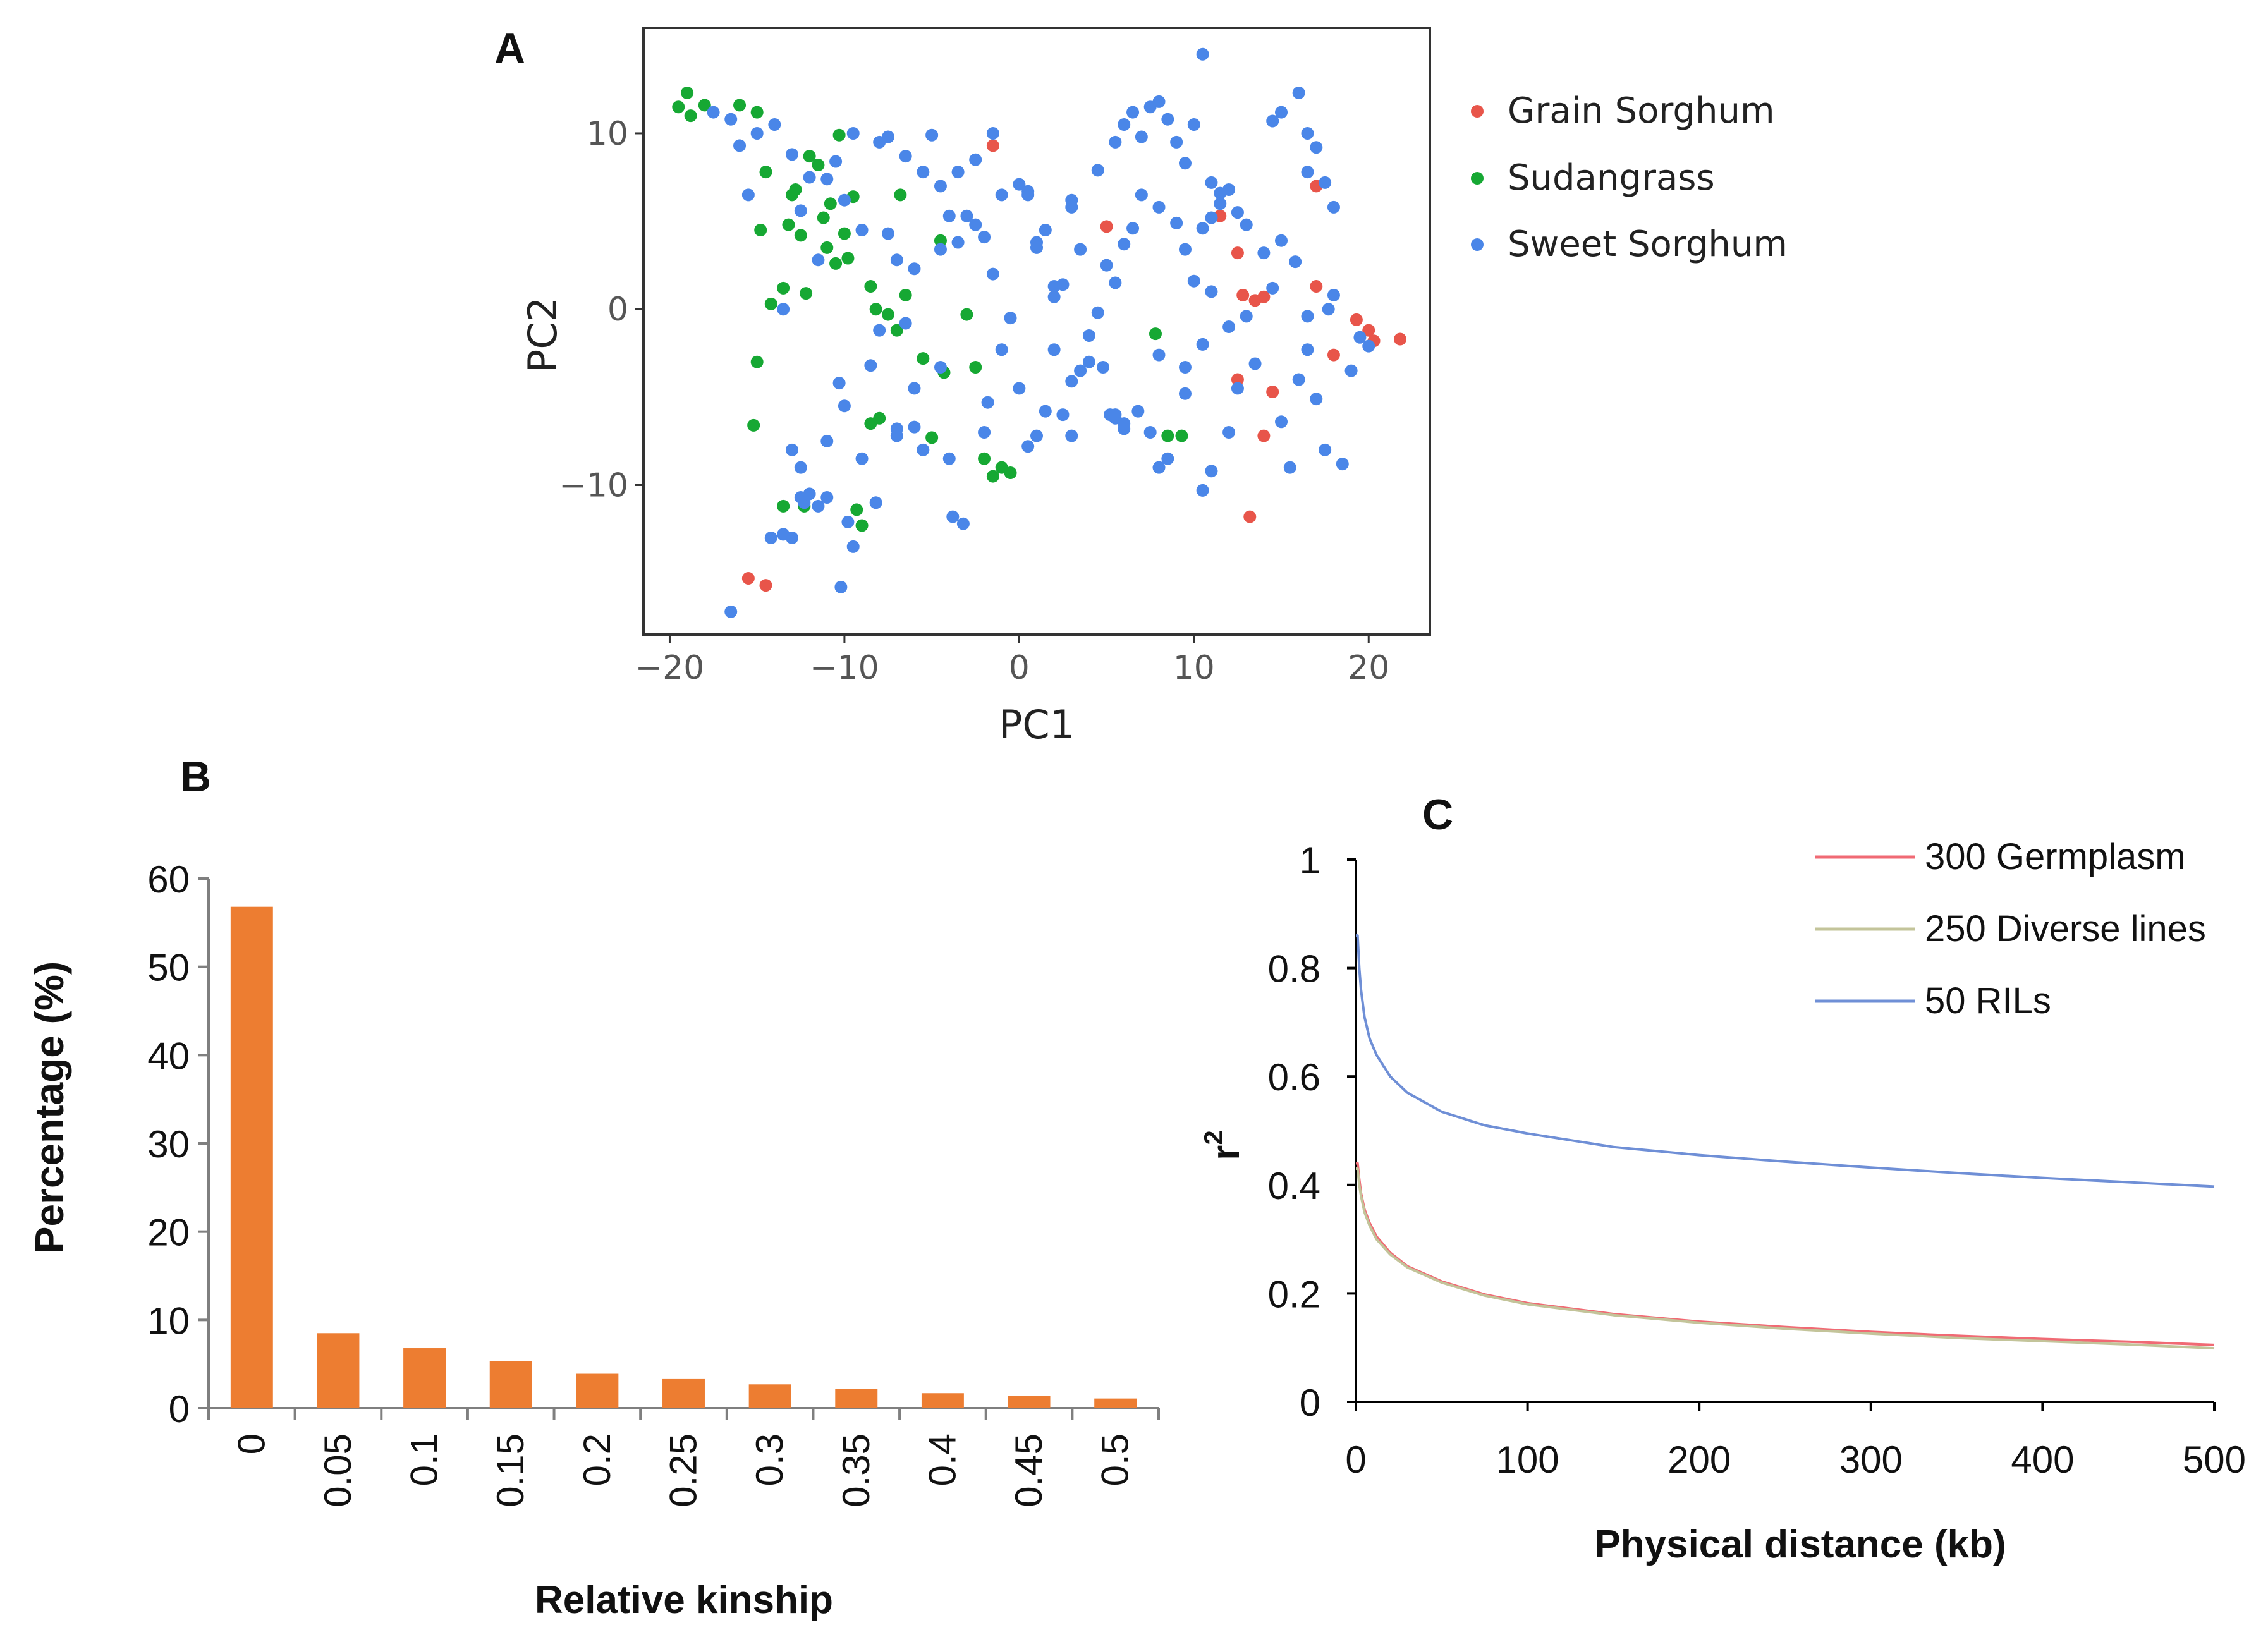 The height and width of the screenshot is (1637, 2268). Describe the element at coordinates (1294, 1294) in the screenshot. I see `panel-c-y-tick-label: 0.2` at that location.